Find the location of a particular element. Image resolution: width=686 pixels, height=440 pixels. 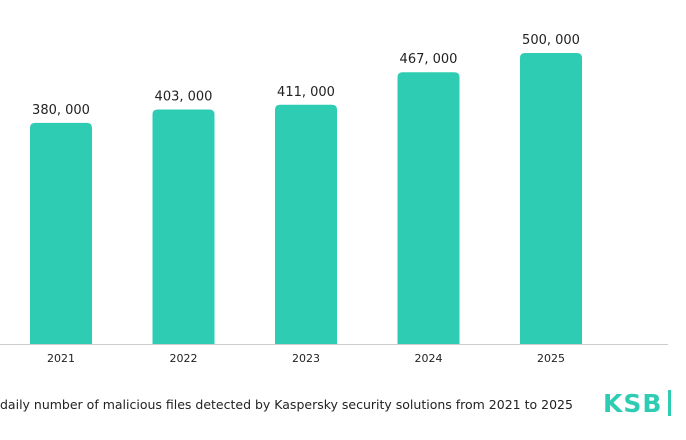

ksb-logo: KSB is located at coordinates (637, 403).